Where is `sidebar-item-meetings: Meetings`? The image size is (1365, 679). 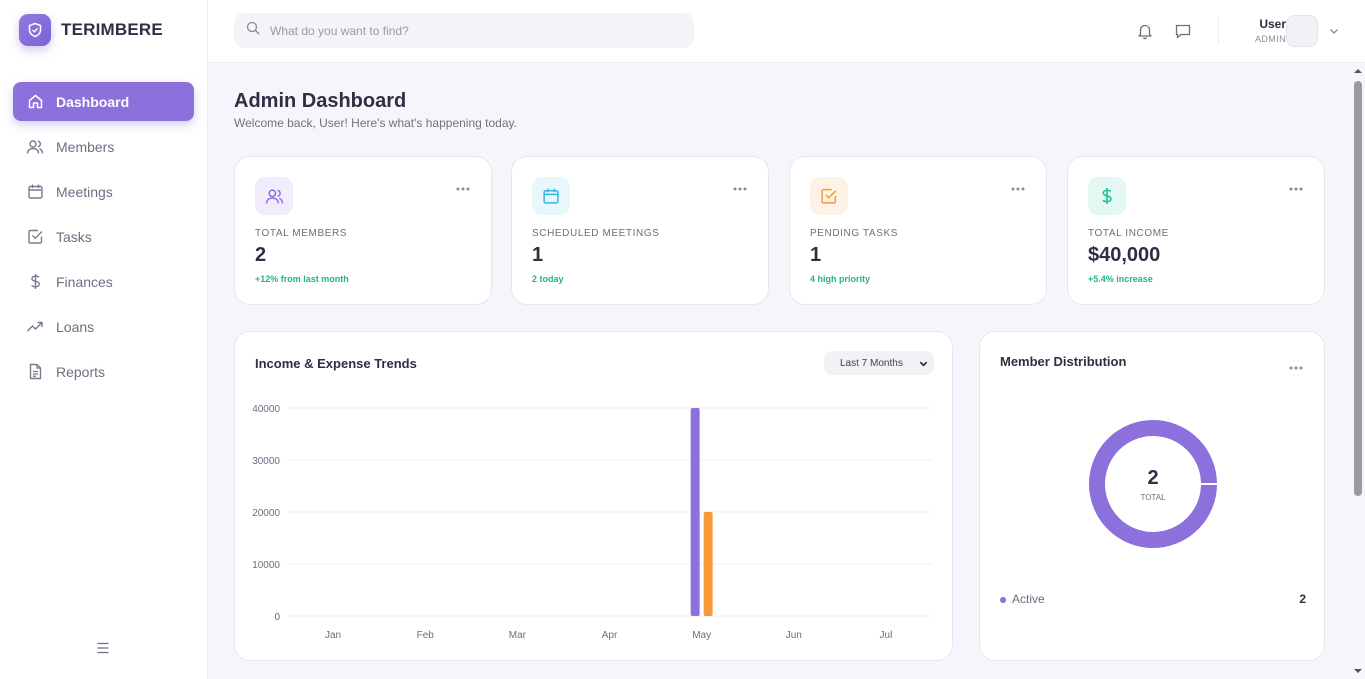 sidebar-item-meetings: Meetings is located at coordinates (103, 191).